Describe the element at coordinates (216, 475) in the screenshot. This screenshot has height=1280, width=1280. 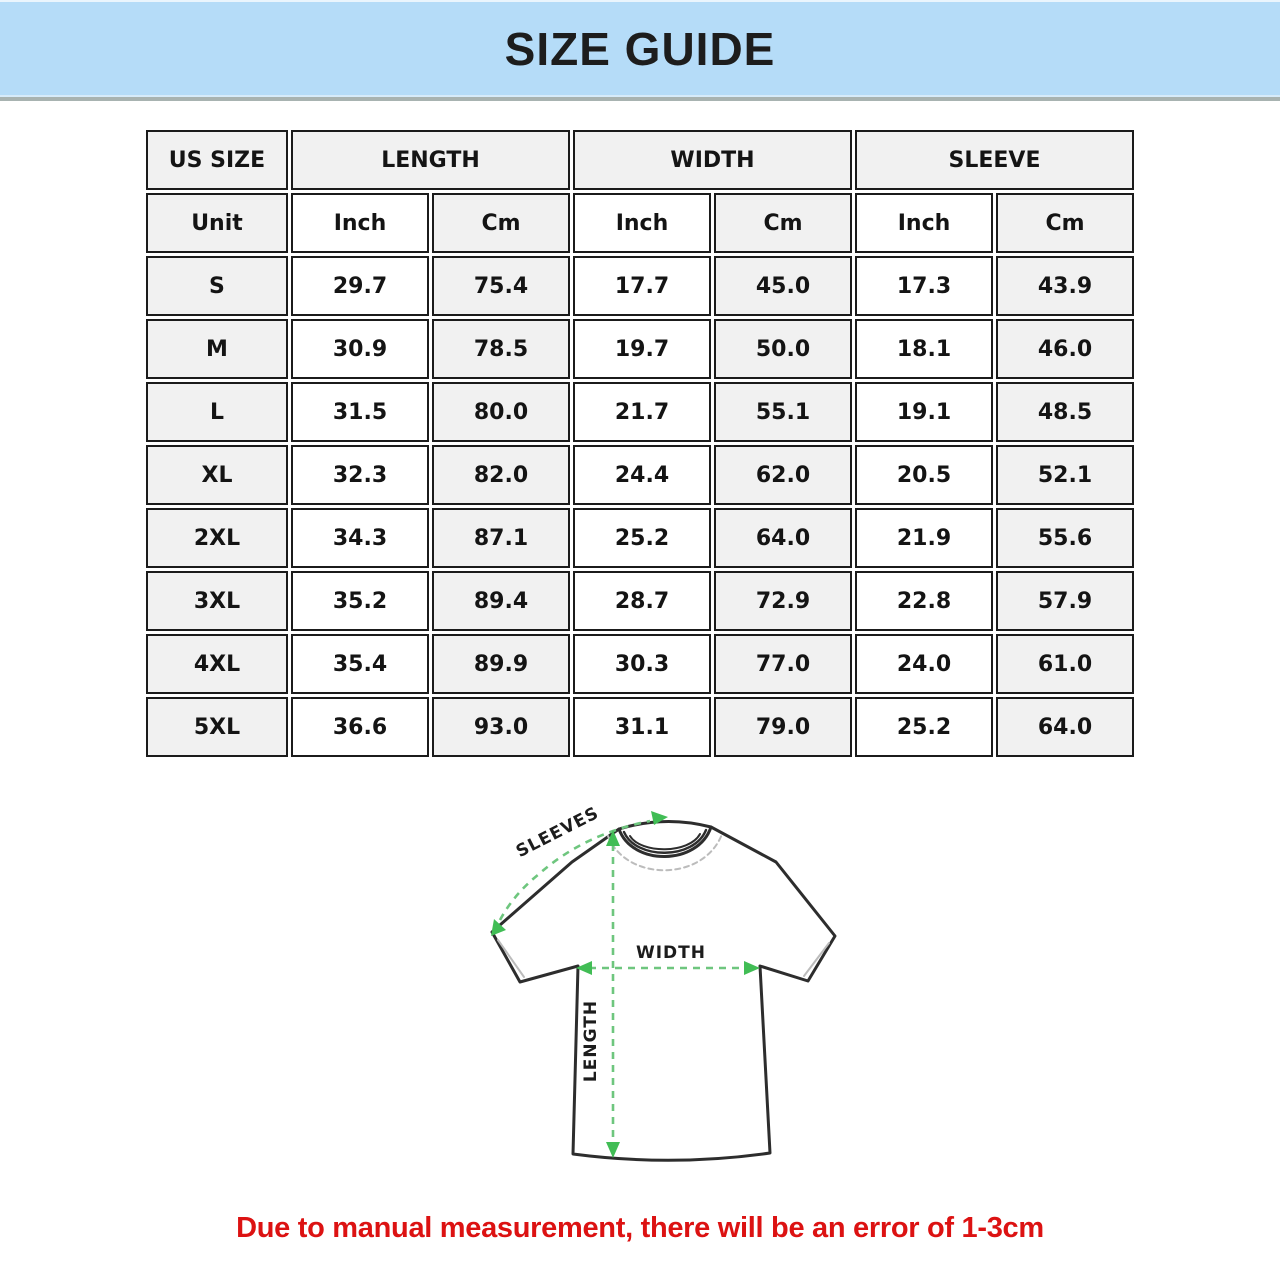
I see `size-label-cell: XL` at that location.